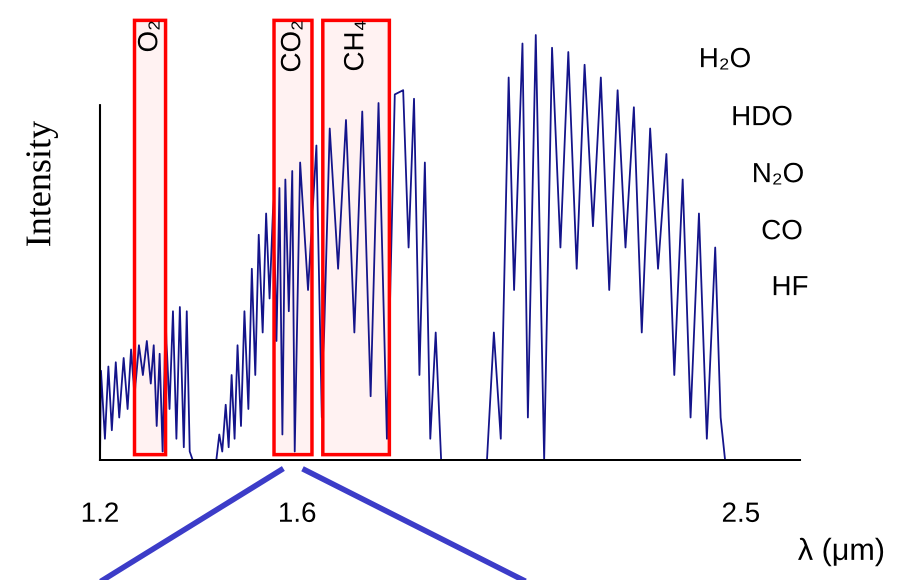 Image resolution: width=904 pixels, height=580 pixels. I want to click on band-label: CO₂, so click(291, 46).